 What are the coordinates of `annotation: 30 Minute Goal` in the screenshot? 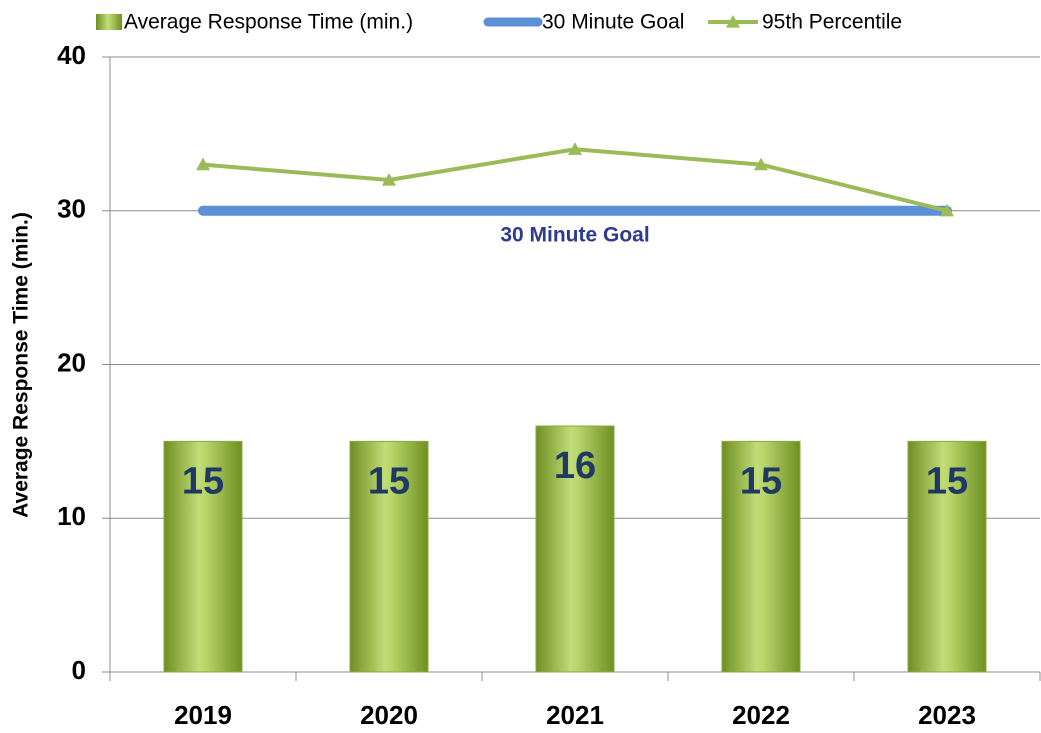 It's located at (574, 235).